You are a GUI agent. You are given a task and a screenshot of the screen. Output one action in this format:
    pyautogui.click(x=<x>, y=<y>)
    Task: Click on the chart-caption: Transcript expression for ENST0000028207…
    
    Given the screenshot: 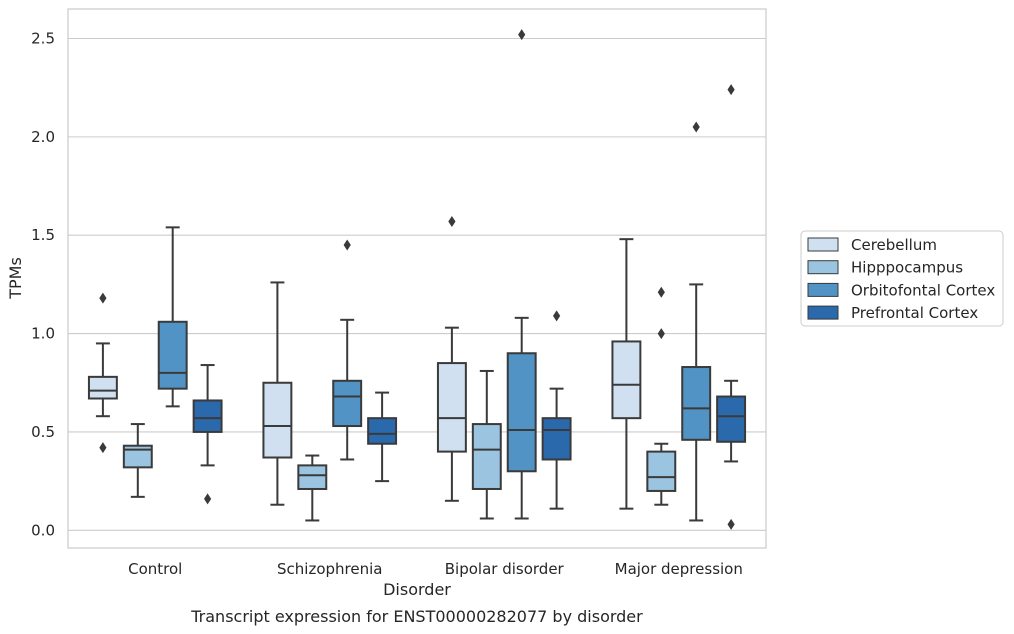 What is the action you would take?
    pyautogui.click(x=416, y=616)
    